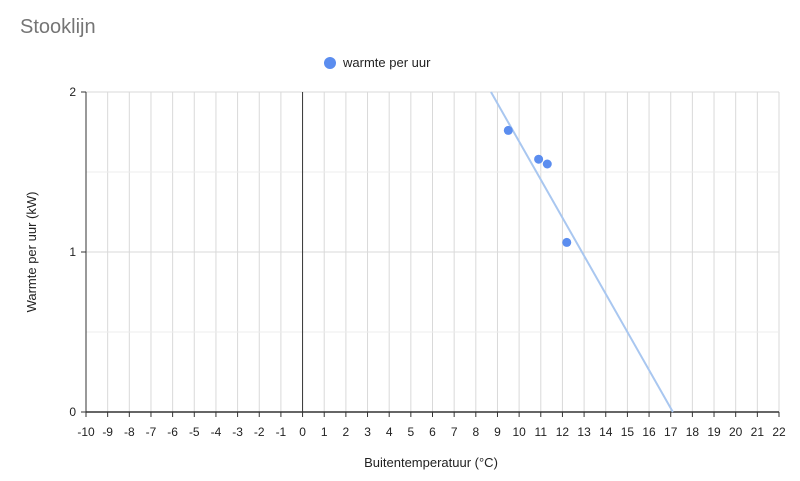  I want to click on legend: warmte per uur, so click(377, 62).